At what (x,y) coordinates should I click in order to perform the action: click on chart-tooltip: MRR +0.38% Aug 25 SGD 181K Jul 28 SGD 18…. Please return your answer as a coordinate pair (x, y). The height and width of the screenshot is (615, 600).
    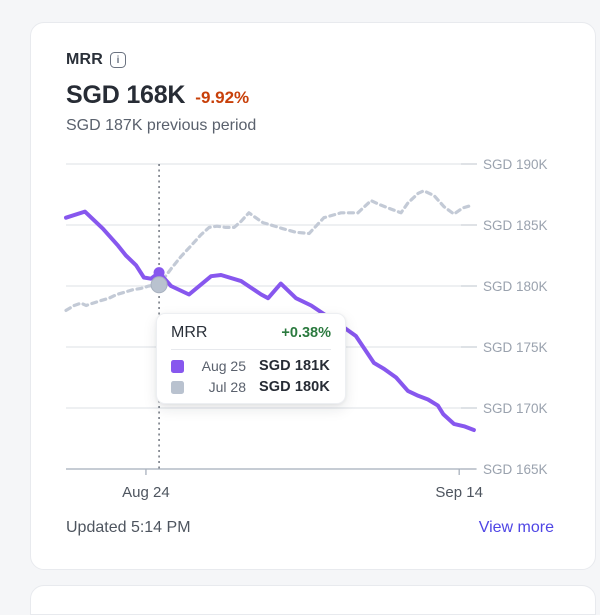
    Looking at the image, I should click on (251, 358).